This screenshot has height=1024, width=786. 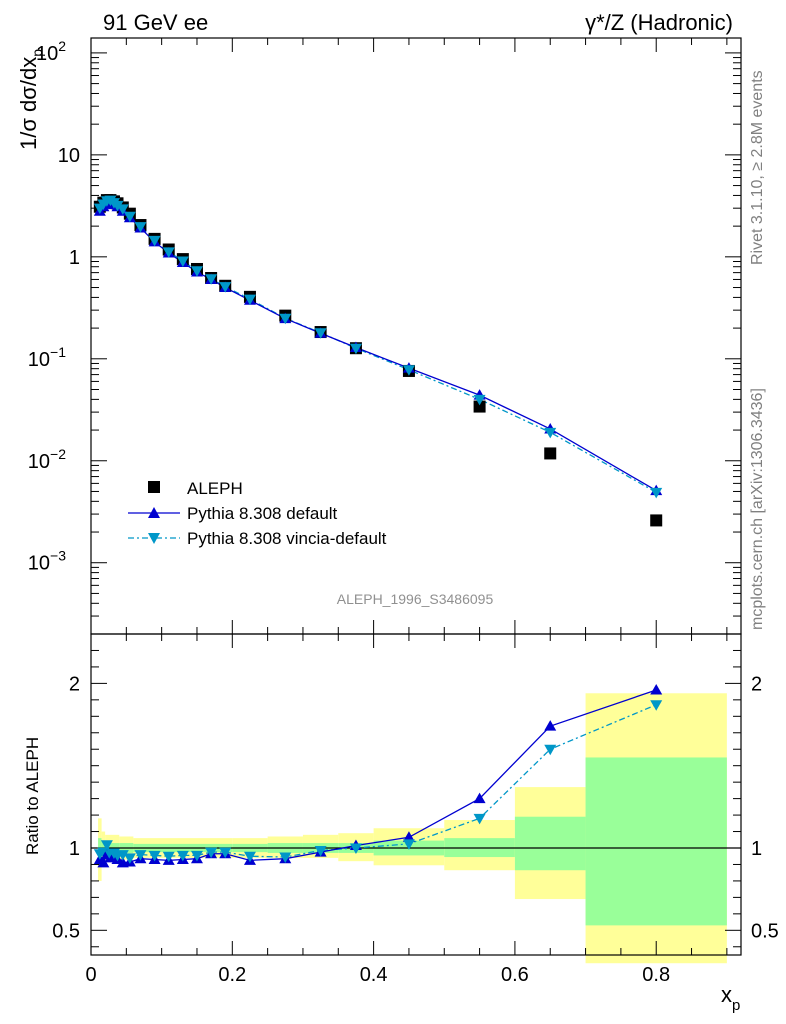 I want to click on ratio-y-tick-label-left: 0.5, so click(x=66, y=931).